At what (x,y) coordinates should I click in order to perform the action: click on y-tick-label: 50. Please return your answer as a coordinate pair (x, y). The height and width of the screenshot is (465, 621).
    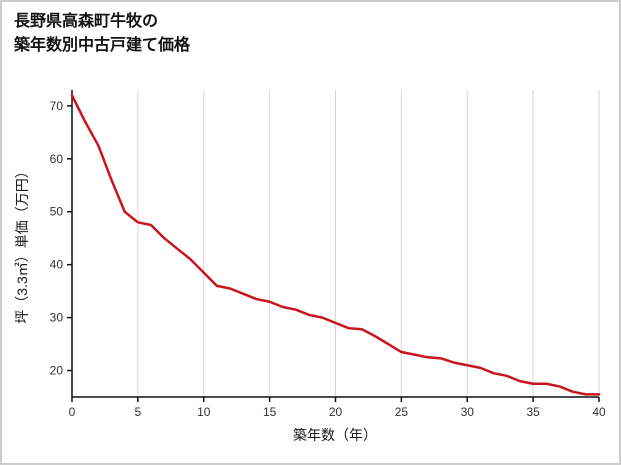
    Looking at the image, I should click on (57, 212).